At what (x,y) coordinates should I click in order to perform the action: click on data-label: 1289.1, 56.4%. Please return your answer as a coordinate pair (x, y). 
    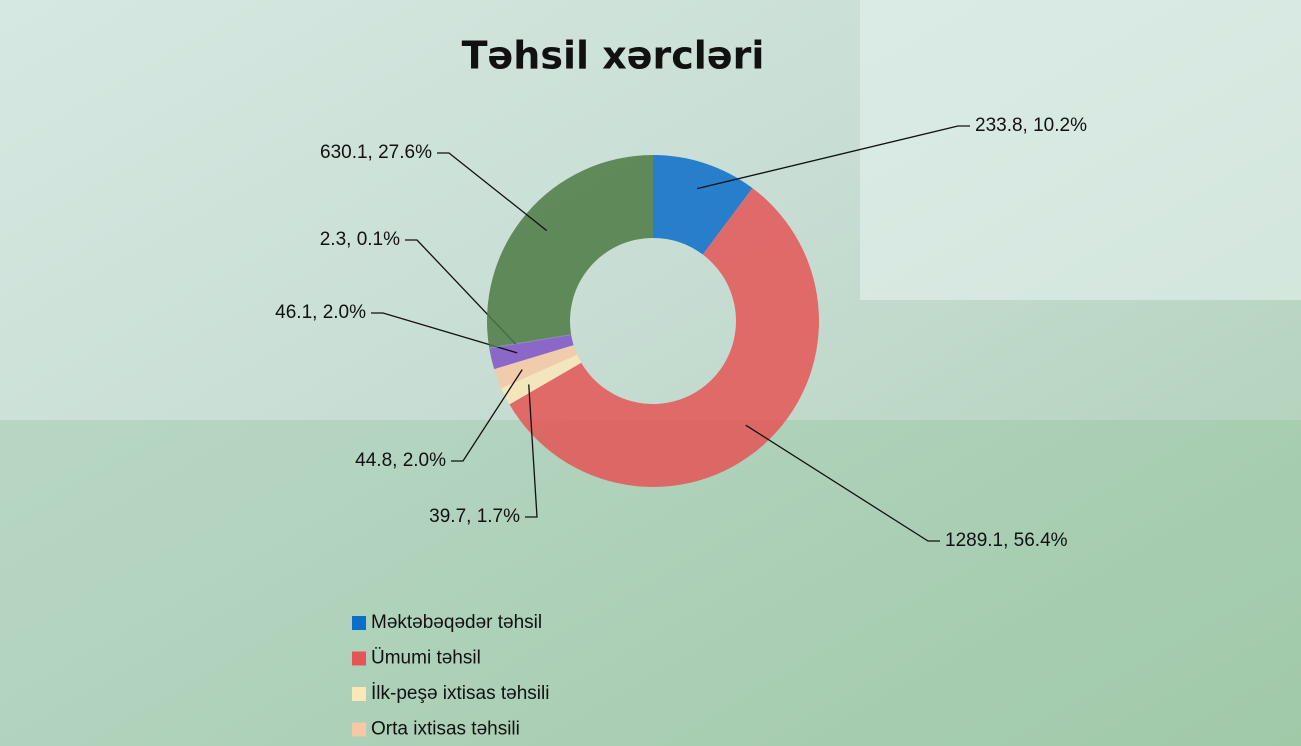
    Looking at the image, I should click on (1006, 540).